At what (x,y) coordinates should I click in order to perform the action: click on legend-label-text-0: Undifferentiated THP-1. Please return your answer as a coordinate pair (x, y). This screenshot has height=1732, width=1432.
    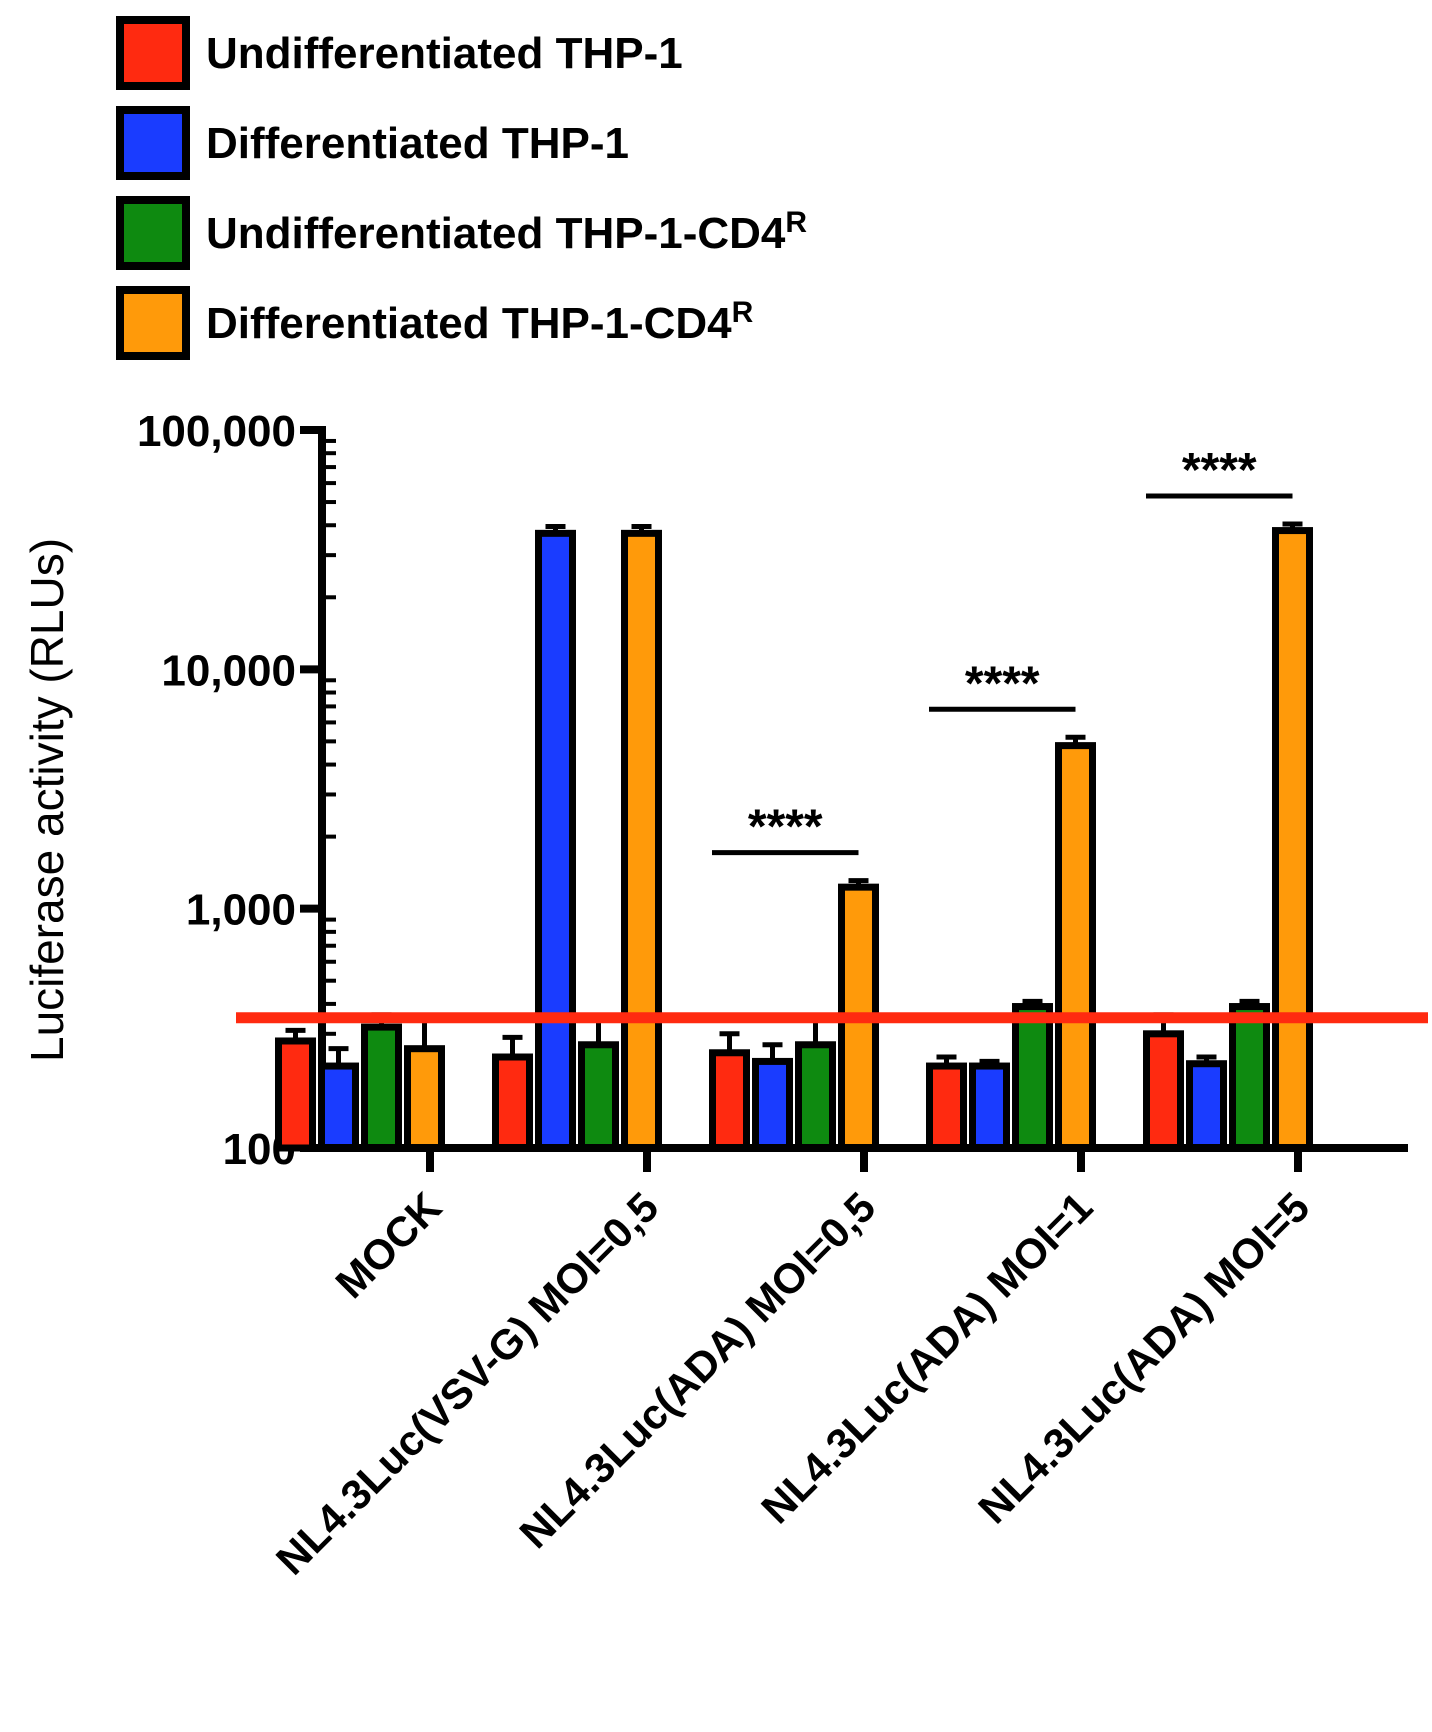
    Looking at the image, I should click on (444, 53).